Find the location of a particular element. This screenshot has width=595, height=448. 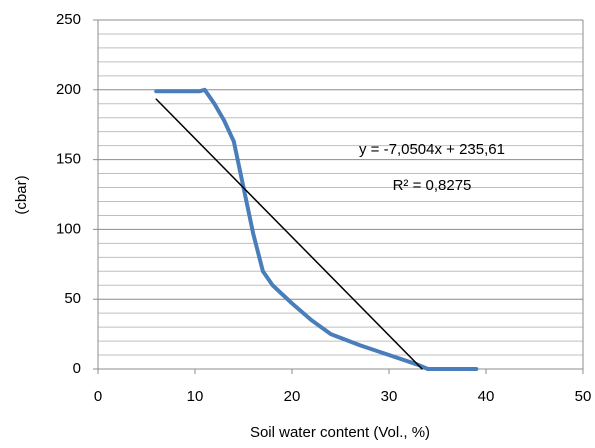

y-tick-label: 250 is located at coordinates (68, 19).